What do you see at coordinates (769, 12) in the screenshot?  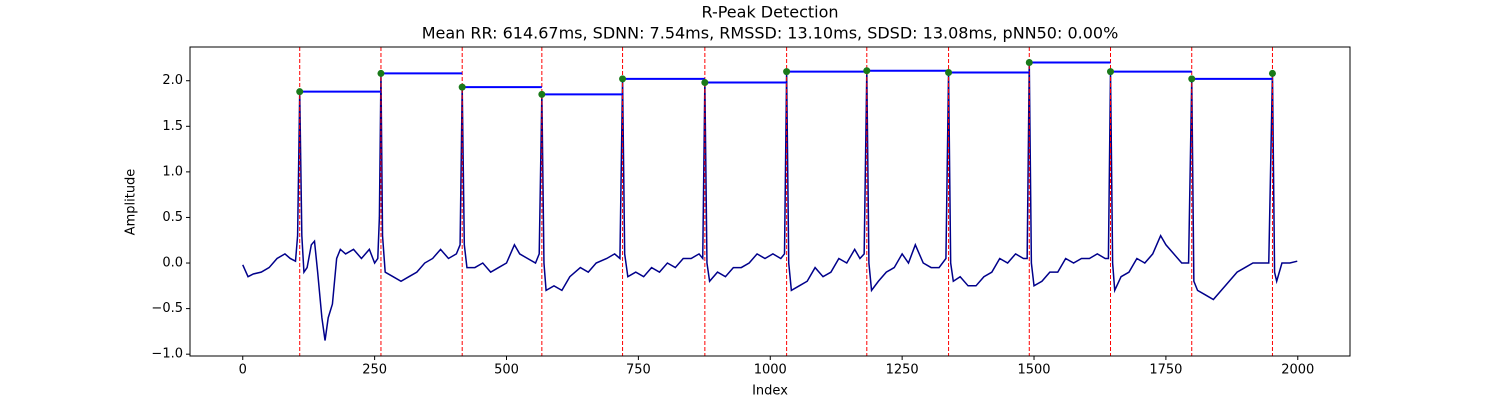 I see `chart-title: R-Peak Detection` at bounding box center [769, 12].